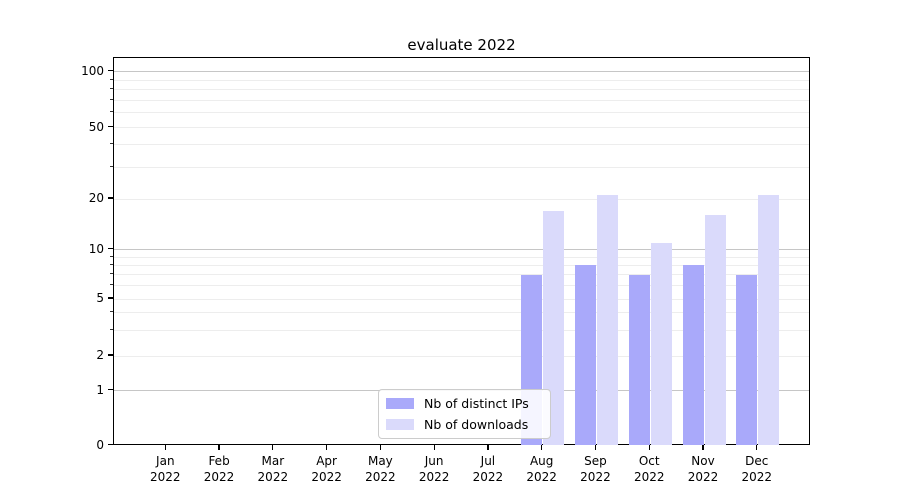  What do you see at coordinates (649, 469) in the screenshot?
I see `x-tick-label: Oct 2022` at bounding box center [649, 469].